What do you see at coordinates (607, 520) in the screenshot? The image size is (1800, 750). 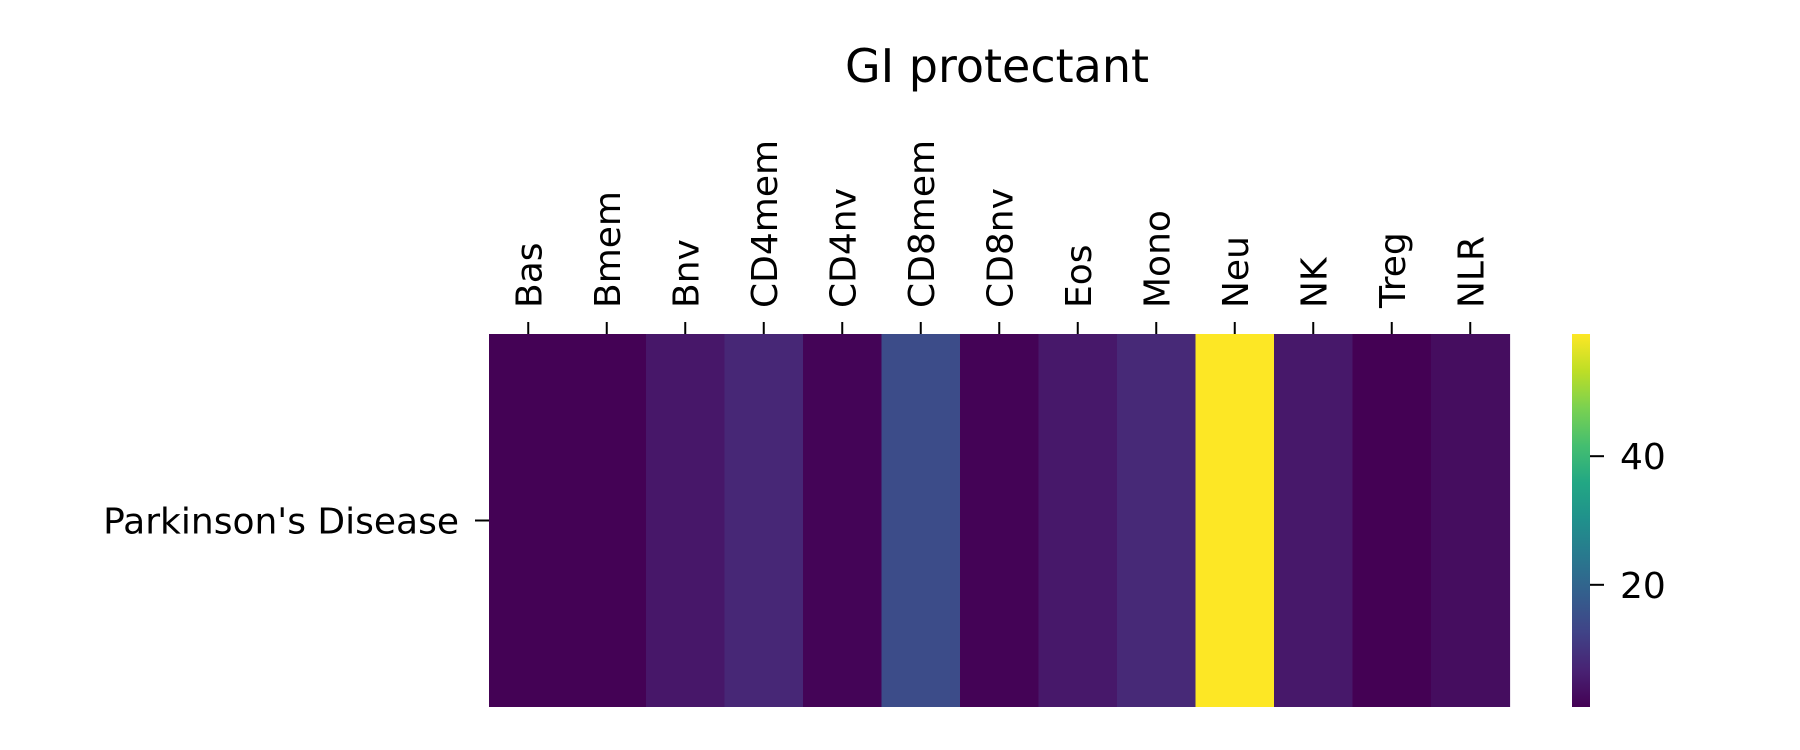 I see `heatmap-cell-bmem` at bounding box center [607, 520].